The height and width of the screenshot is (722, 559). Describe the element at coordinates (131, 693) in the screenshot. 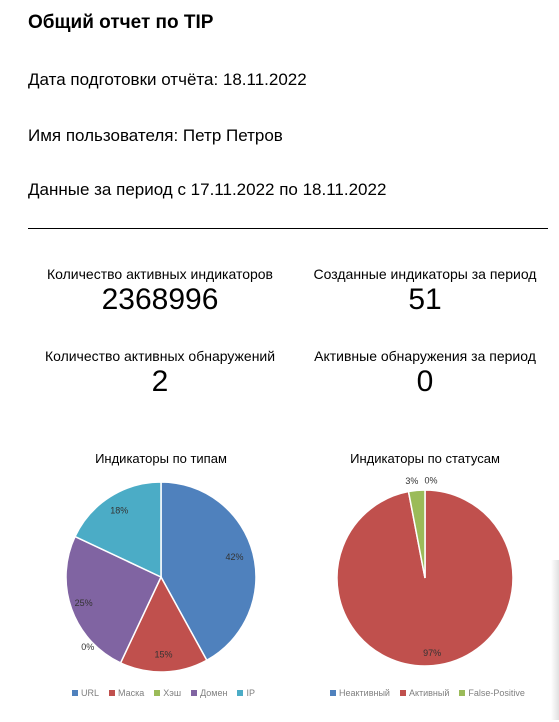

I see `legend-label: Маска` at that location.